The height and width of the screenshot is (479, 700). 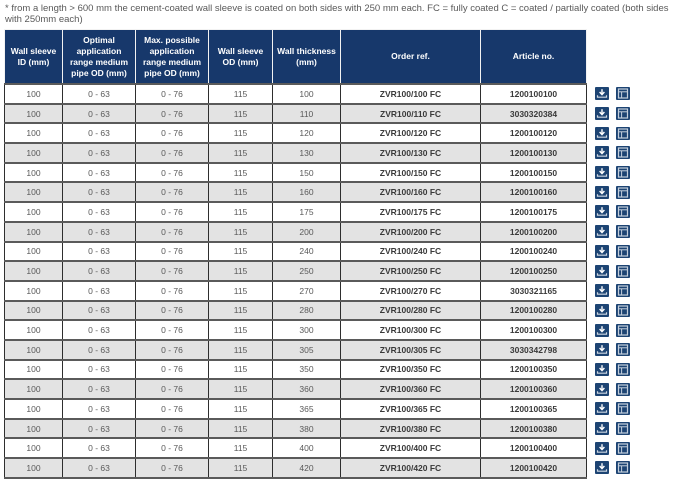 I want to click on cell-order-ref: ZVR100/160 FC, so click(x=410, y=192).